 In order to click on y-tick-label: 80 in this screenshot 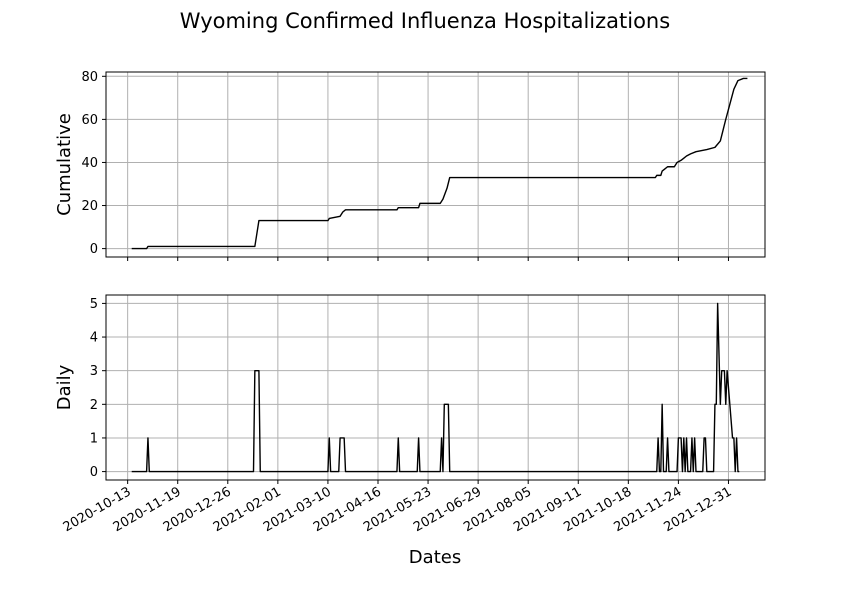, I will do `click(89, 77)`.